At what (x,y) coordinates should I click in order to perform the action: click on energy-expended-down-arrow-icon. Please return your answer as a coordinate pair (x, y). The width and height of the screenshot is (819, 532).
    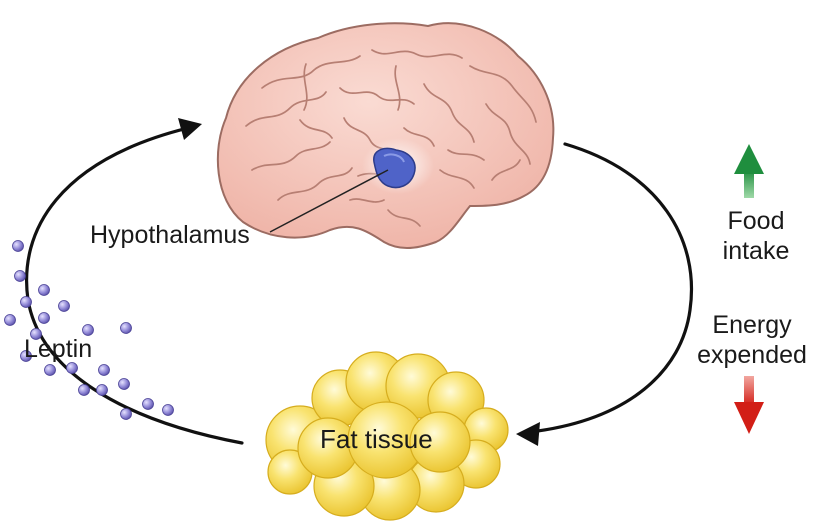
    Looking at the image, I should click on (749, 405).